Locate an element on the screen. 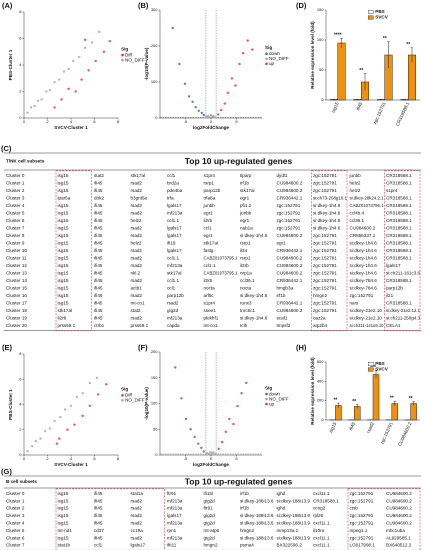  row-label: Cluster 3 is located at coordinates (15, 515).